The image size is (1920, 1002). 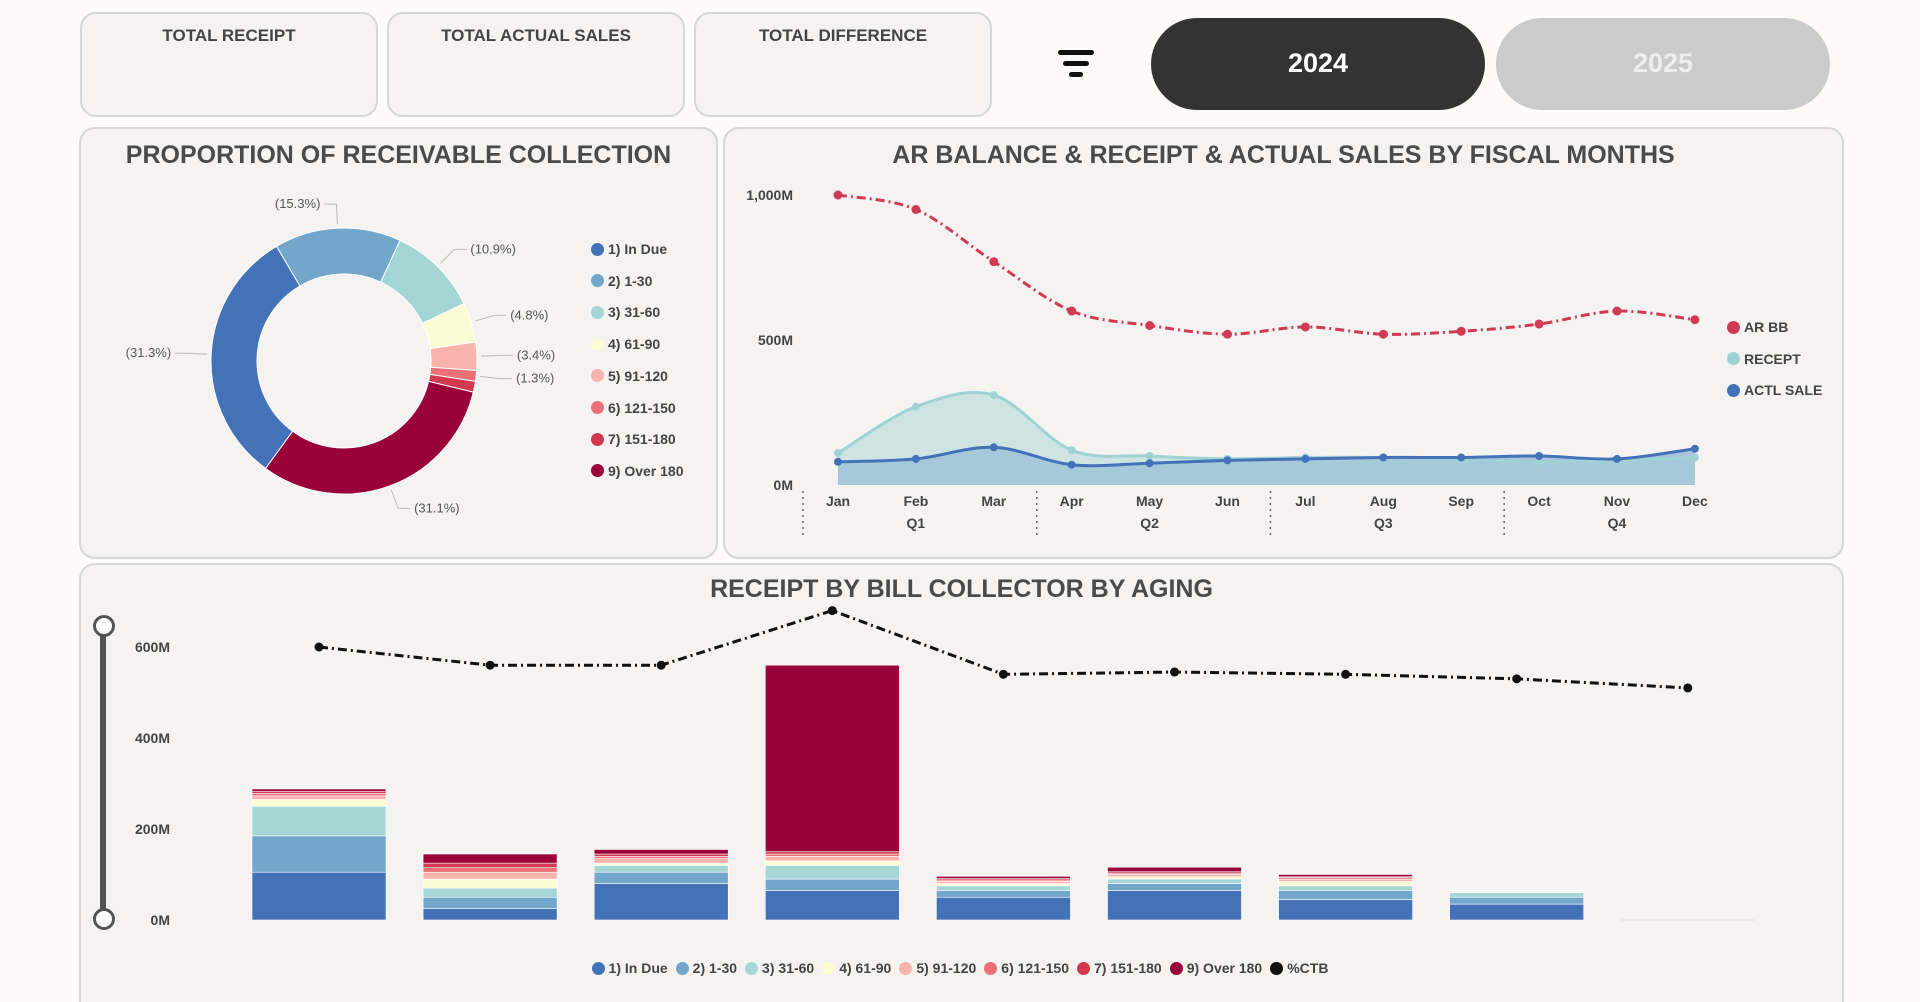 I want to click on zoom-slider, so click(x=104, y=772).